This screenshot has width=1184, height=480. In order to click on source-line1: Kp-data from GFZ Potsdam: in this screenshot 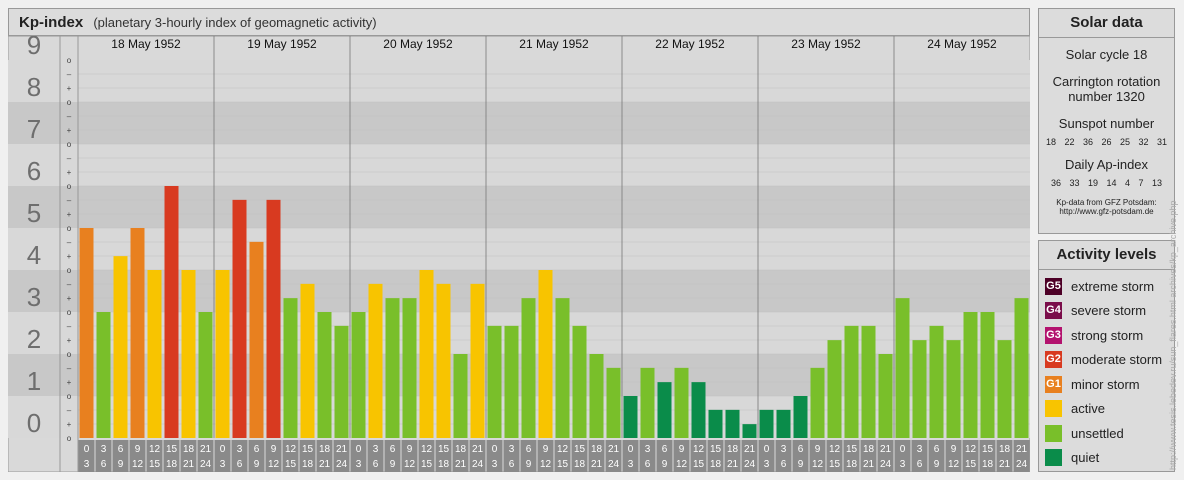, I will do `click(1106, 202)`.